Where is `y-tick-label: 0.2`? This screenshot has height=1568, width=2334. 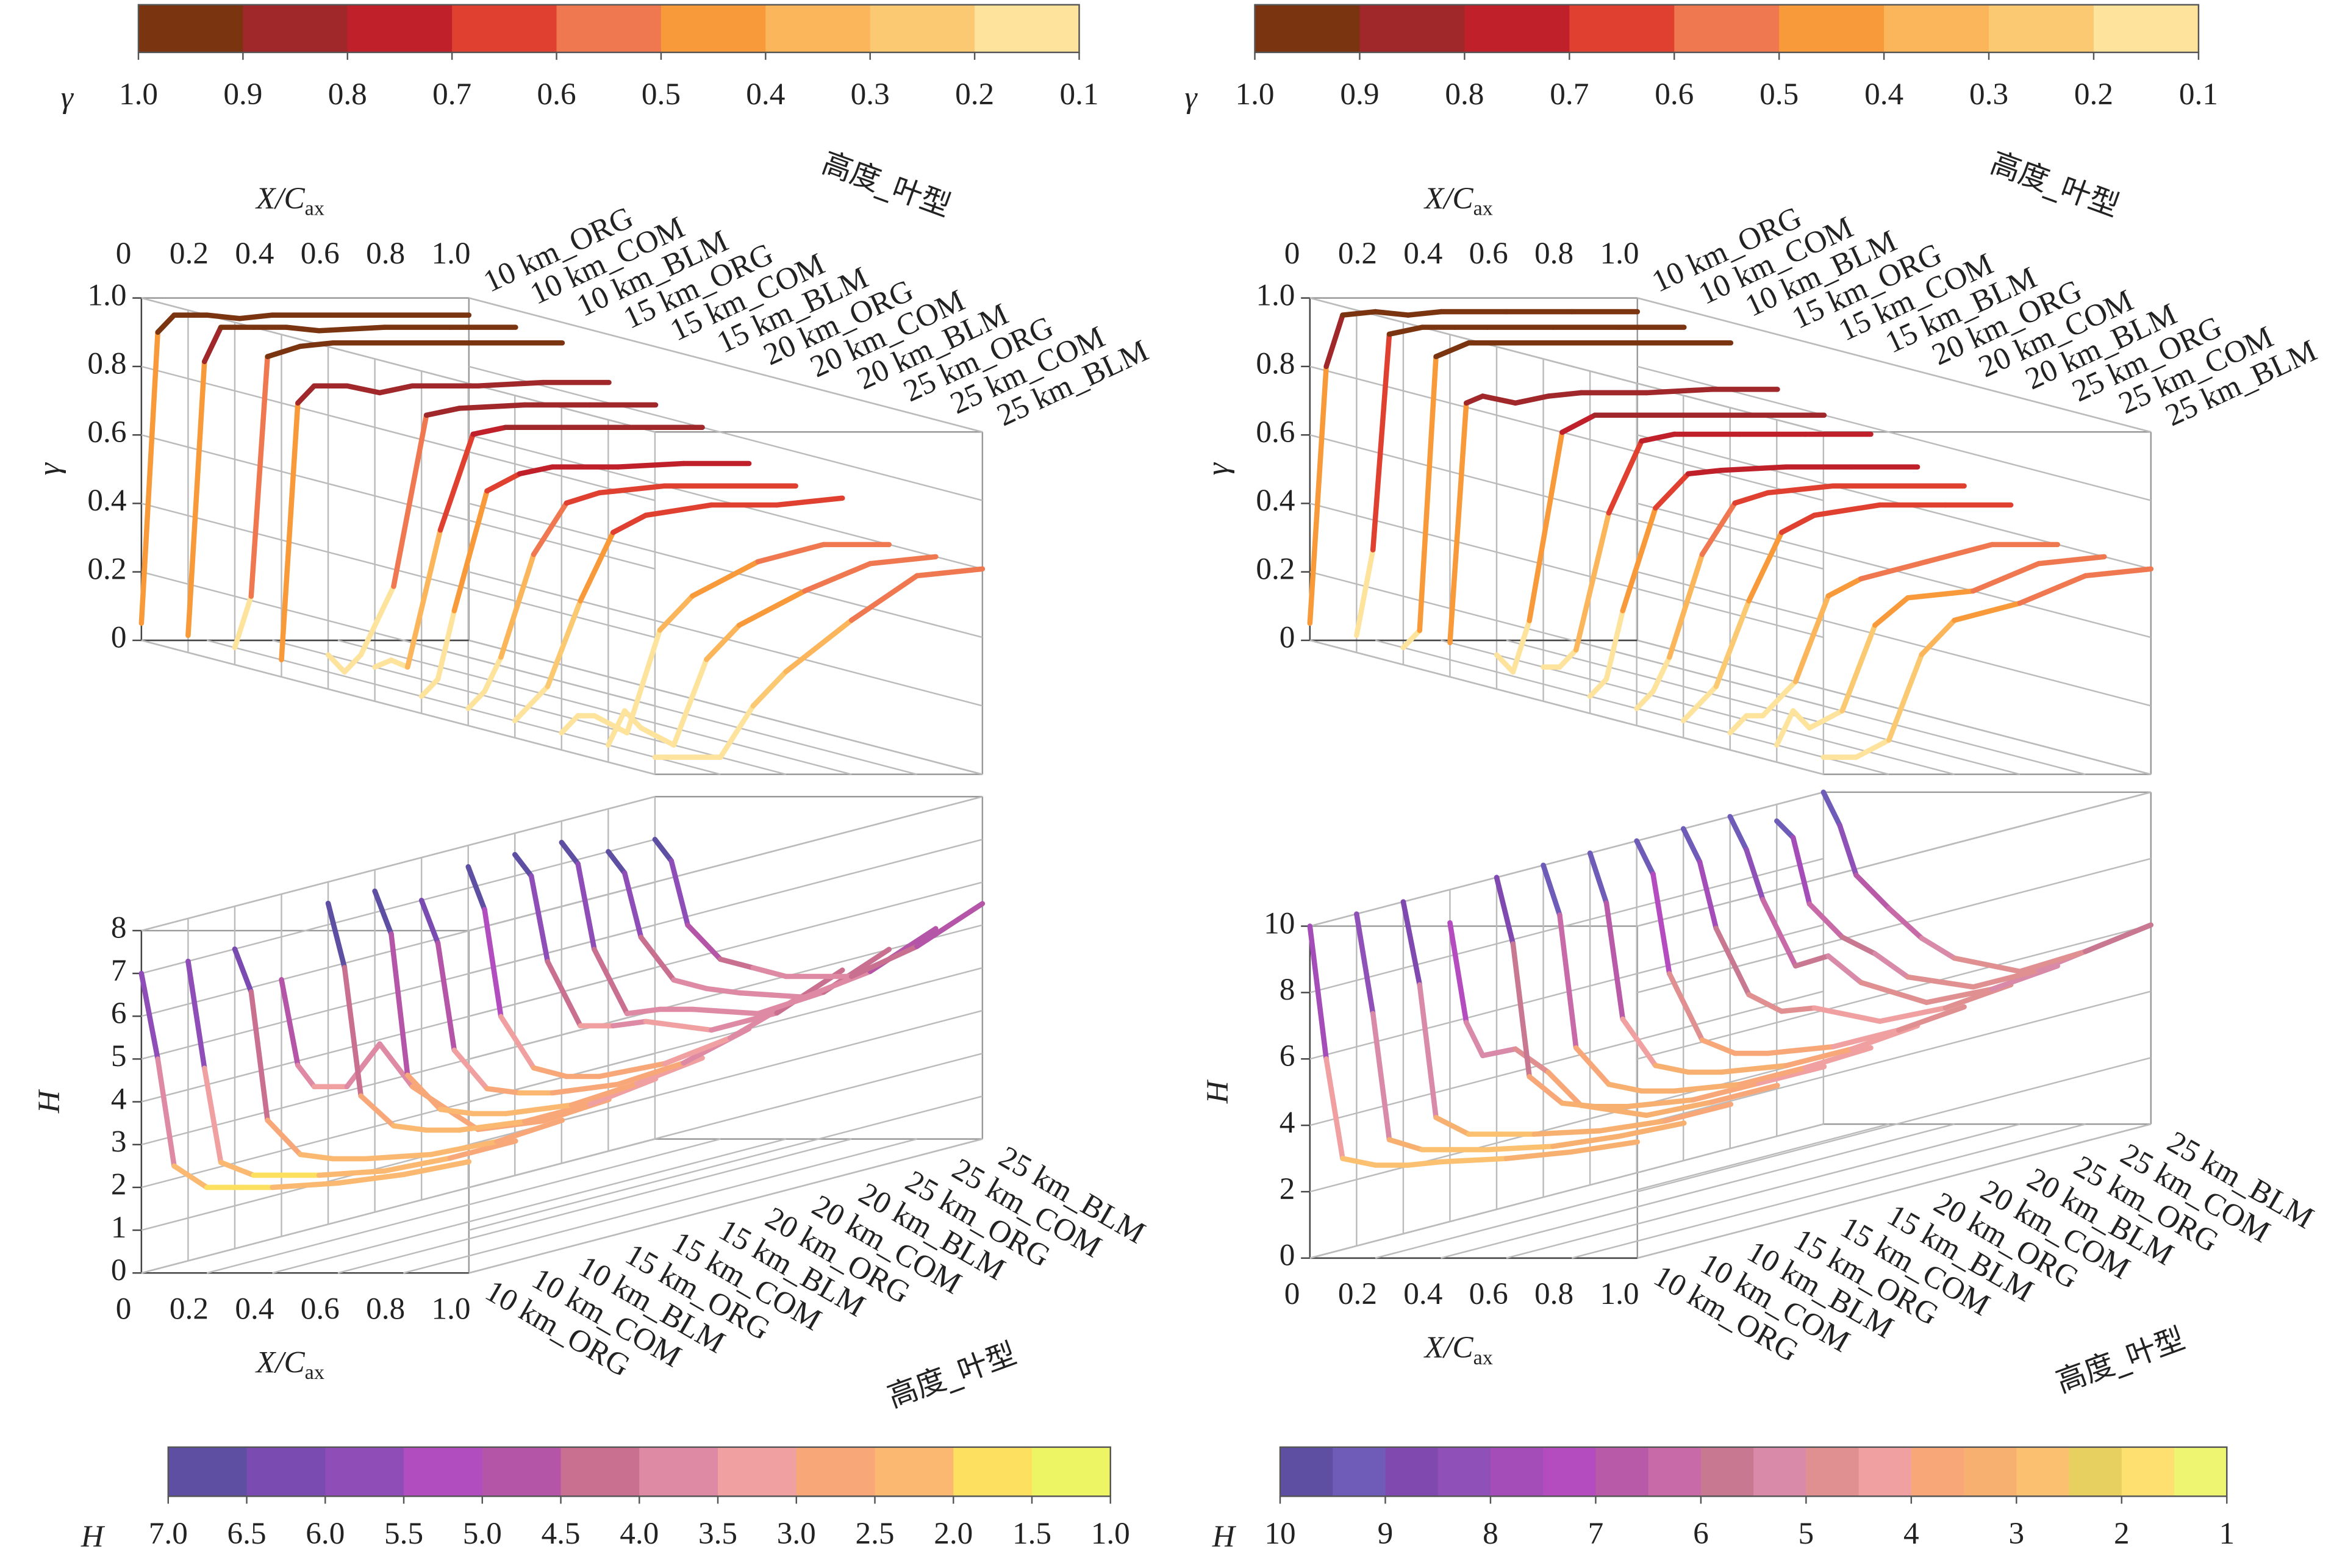 y-tick-label: 0.2 is located at coordinates (107, 568).